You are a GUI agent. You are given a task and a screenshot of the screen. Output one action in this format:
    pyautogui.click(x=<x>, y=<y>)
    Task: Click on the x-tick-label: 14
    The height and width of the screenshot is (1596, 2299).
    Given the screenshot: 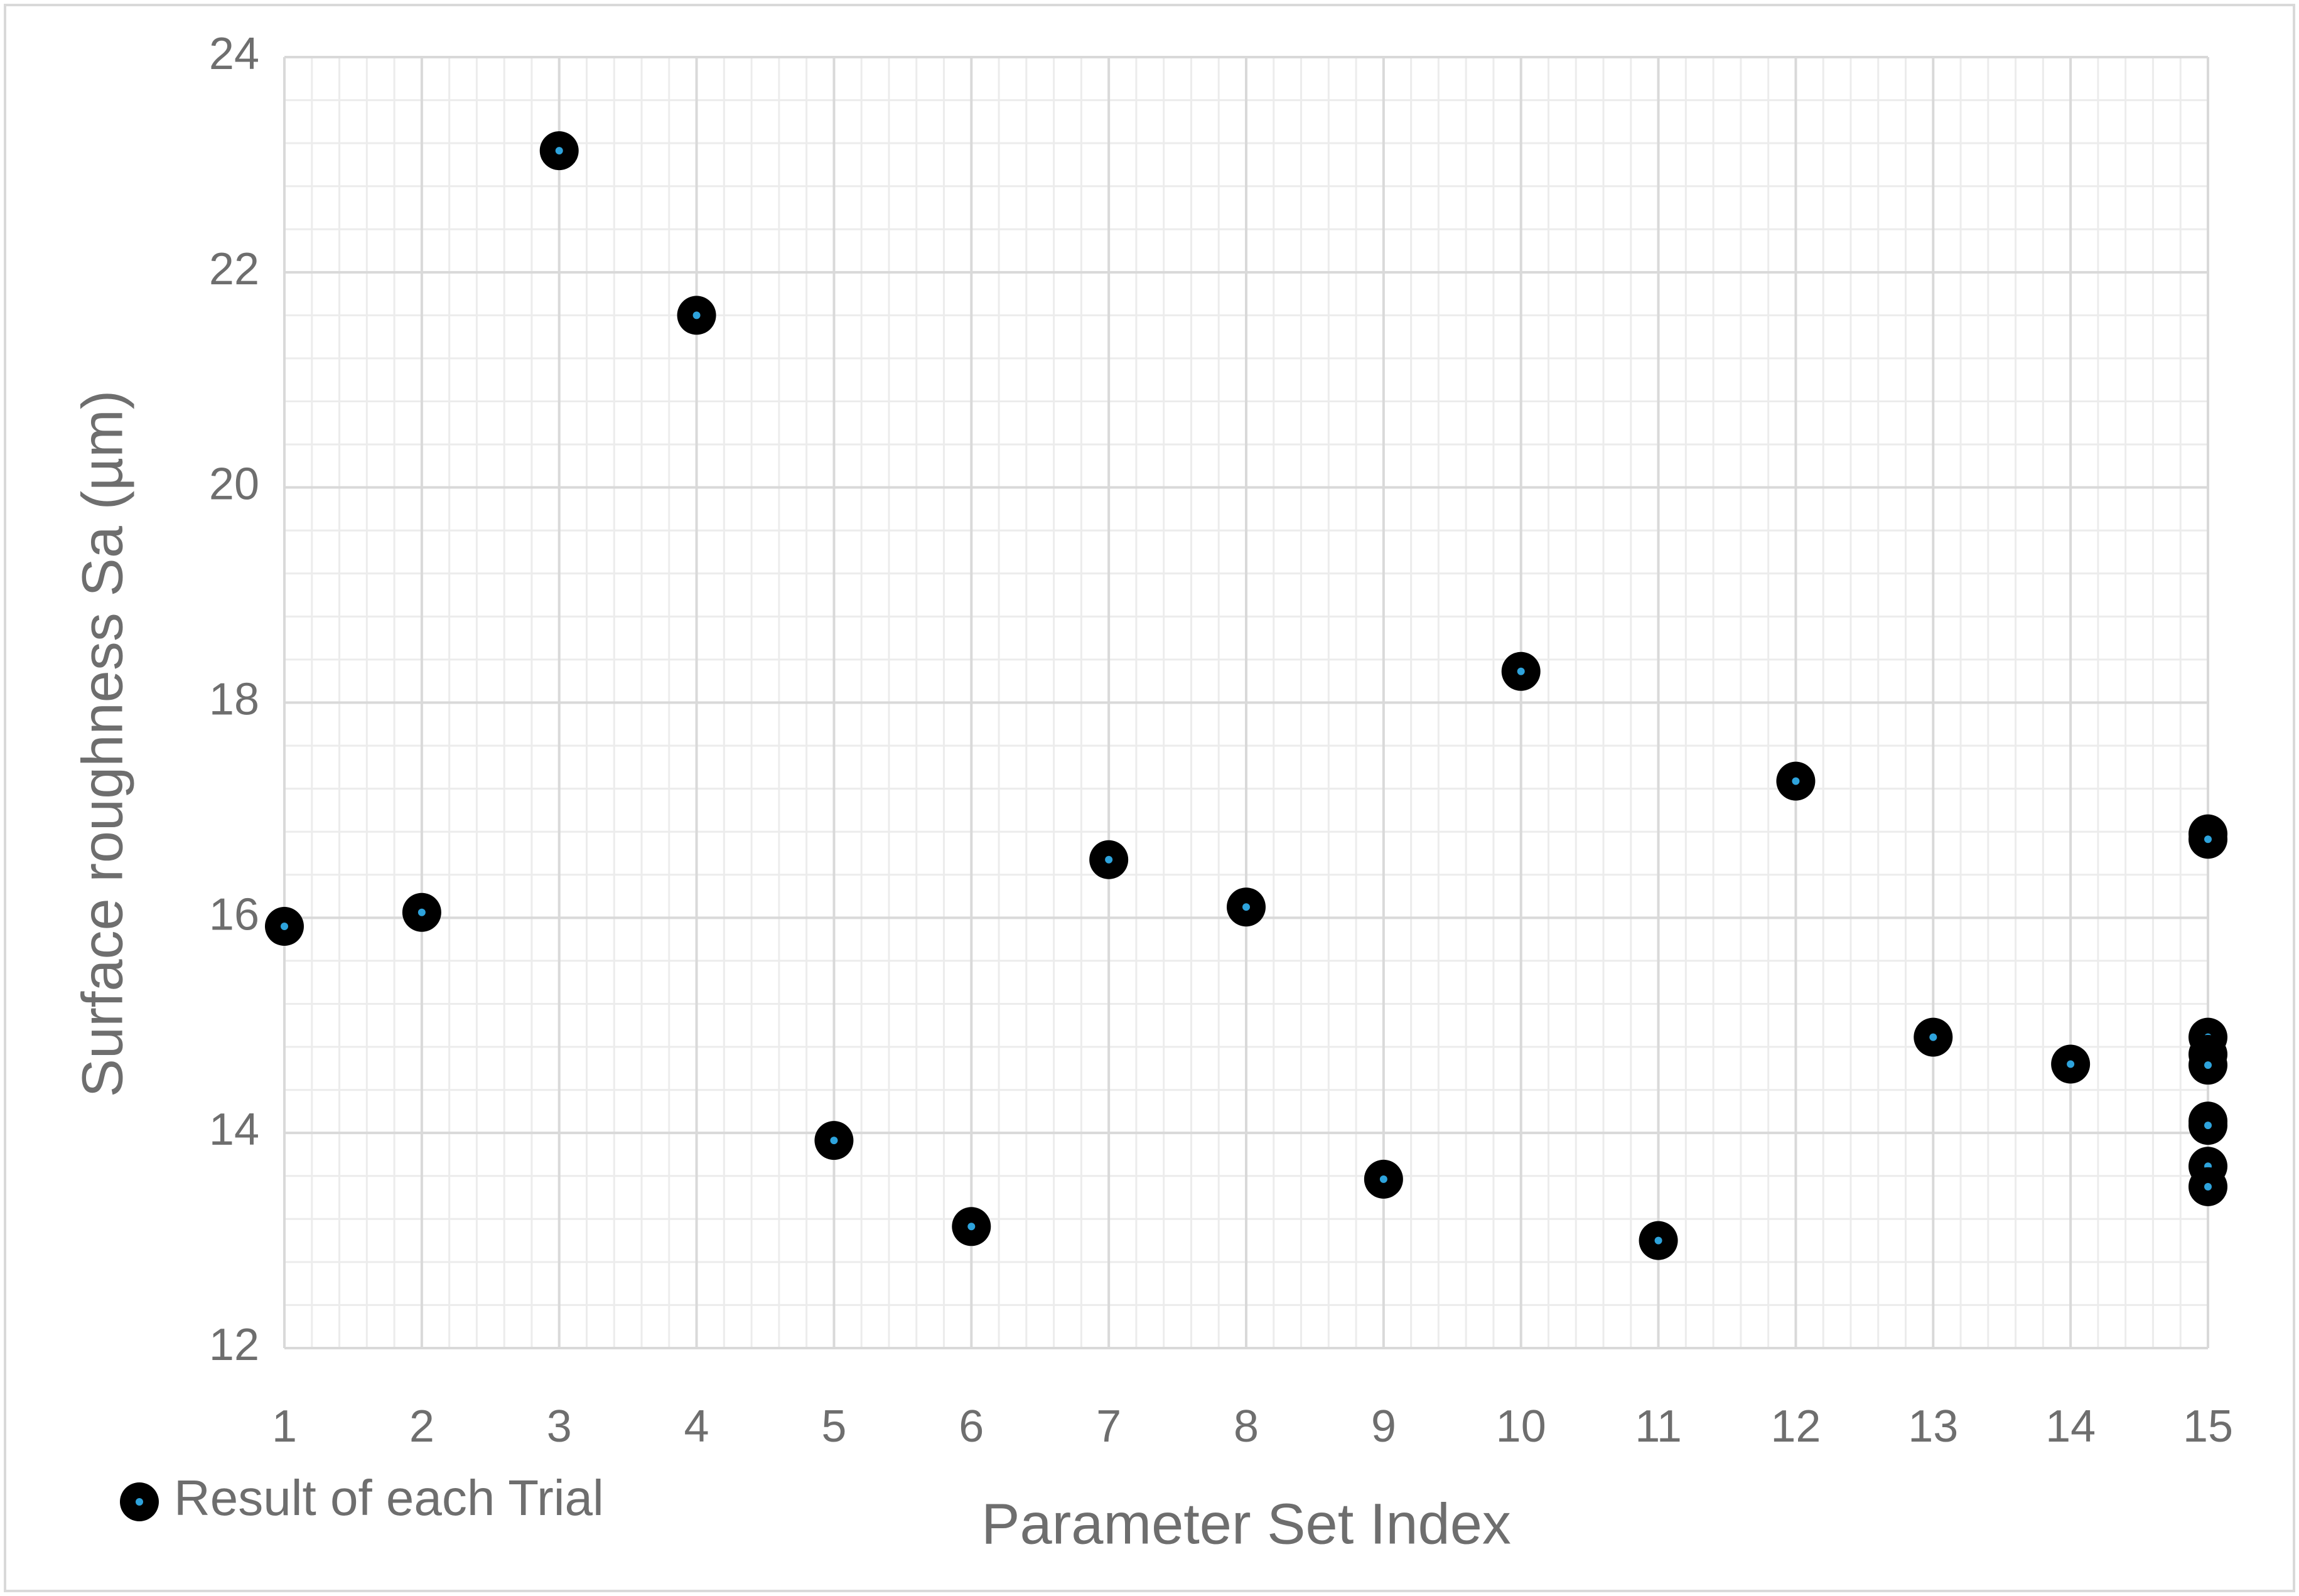 What is the action you would take?
    pyautogui.click(x=2070, y=1426)
    